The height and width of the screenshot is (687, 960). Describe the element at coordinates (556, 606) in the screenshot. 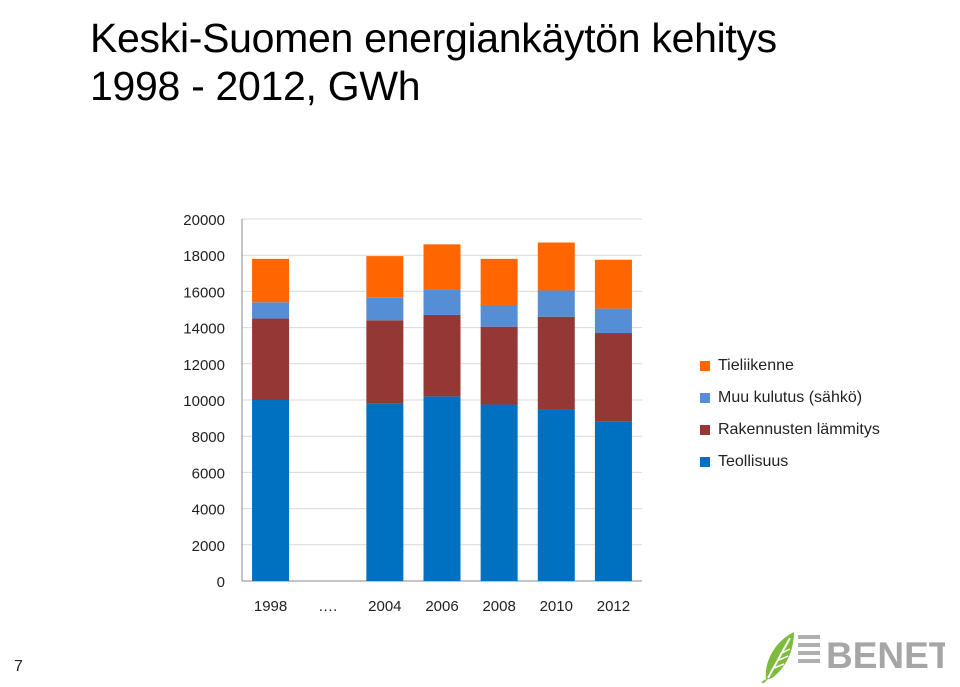

I see `x-tick-label: 2010` at that location.